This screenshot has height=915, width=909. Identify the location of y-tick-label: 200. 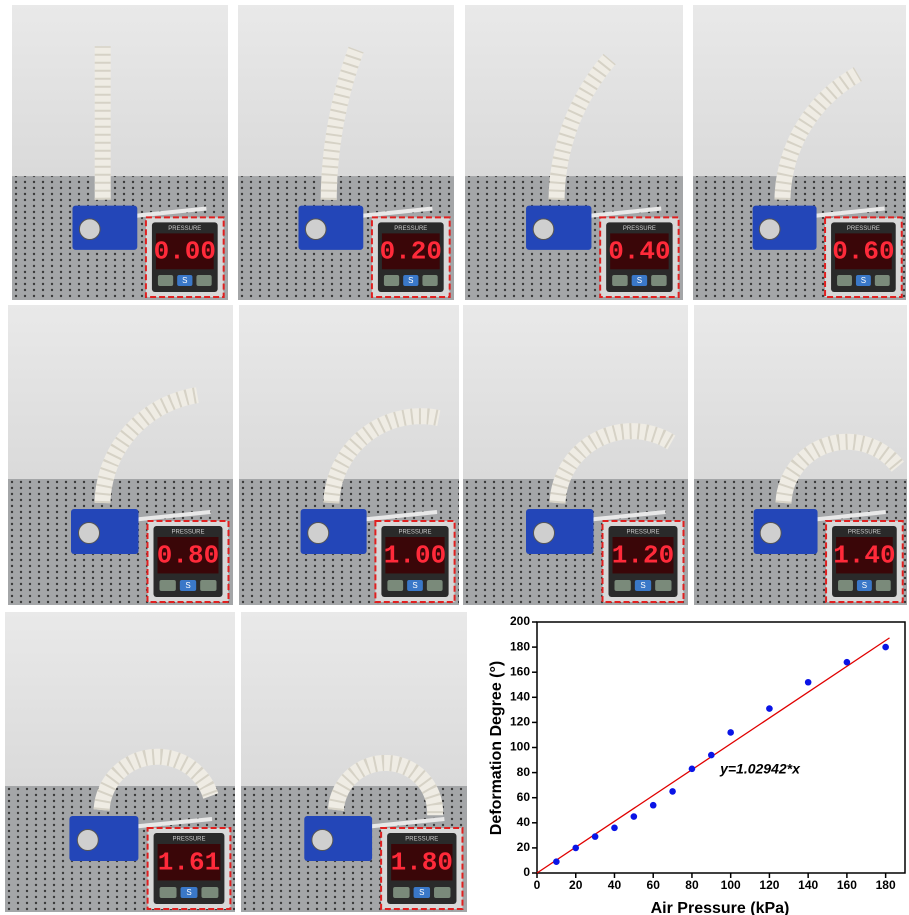
(520, 621).